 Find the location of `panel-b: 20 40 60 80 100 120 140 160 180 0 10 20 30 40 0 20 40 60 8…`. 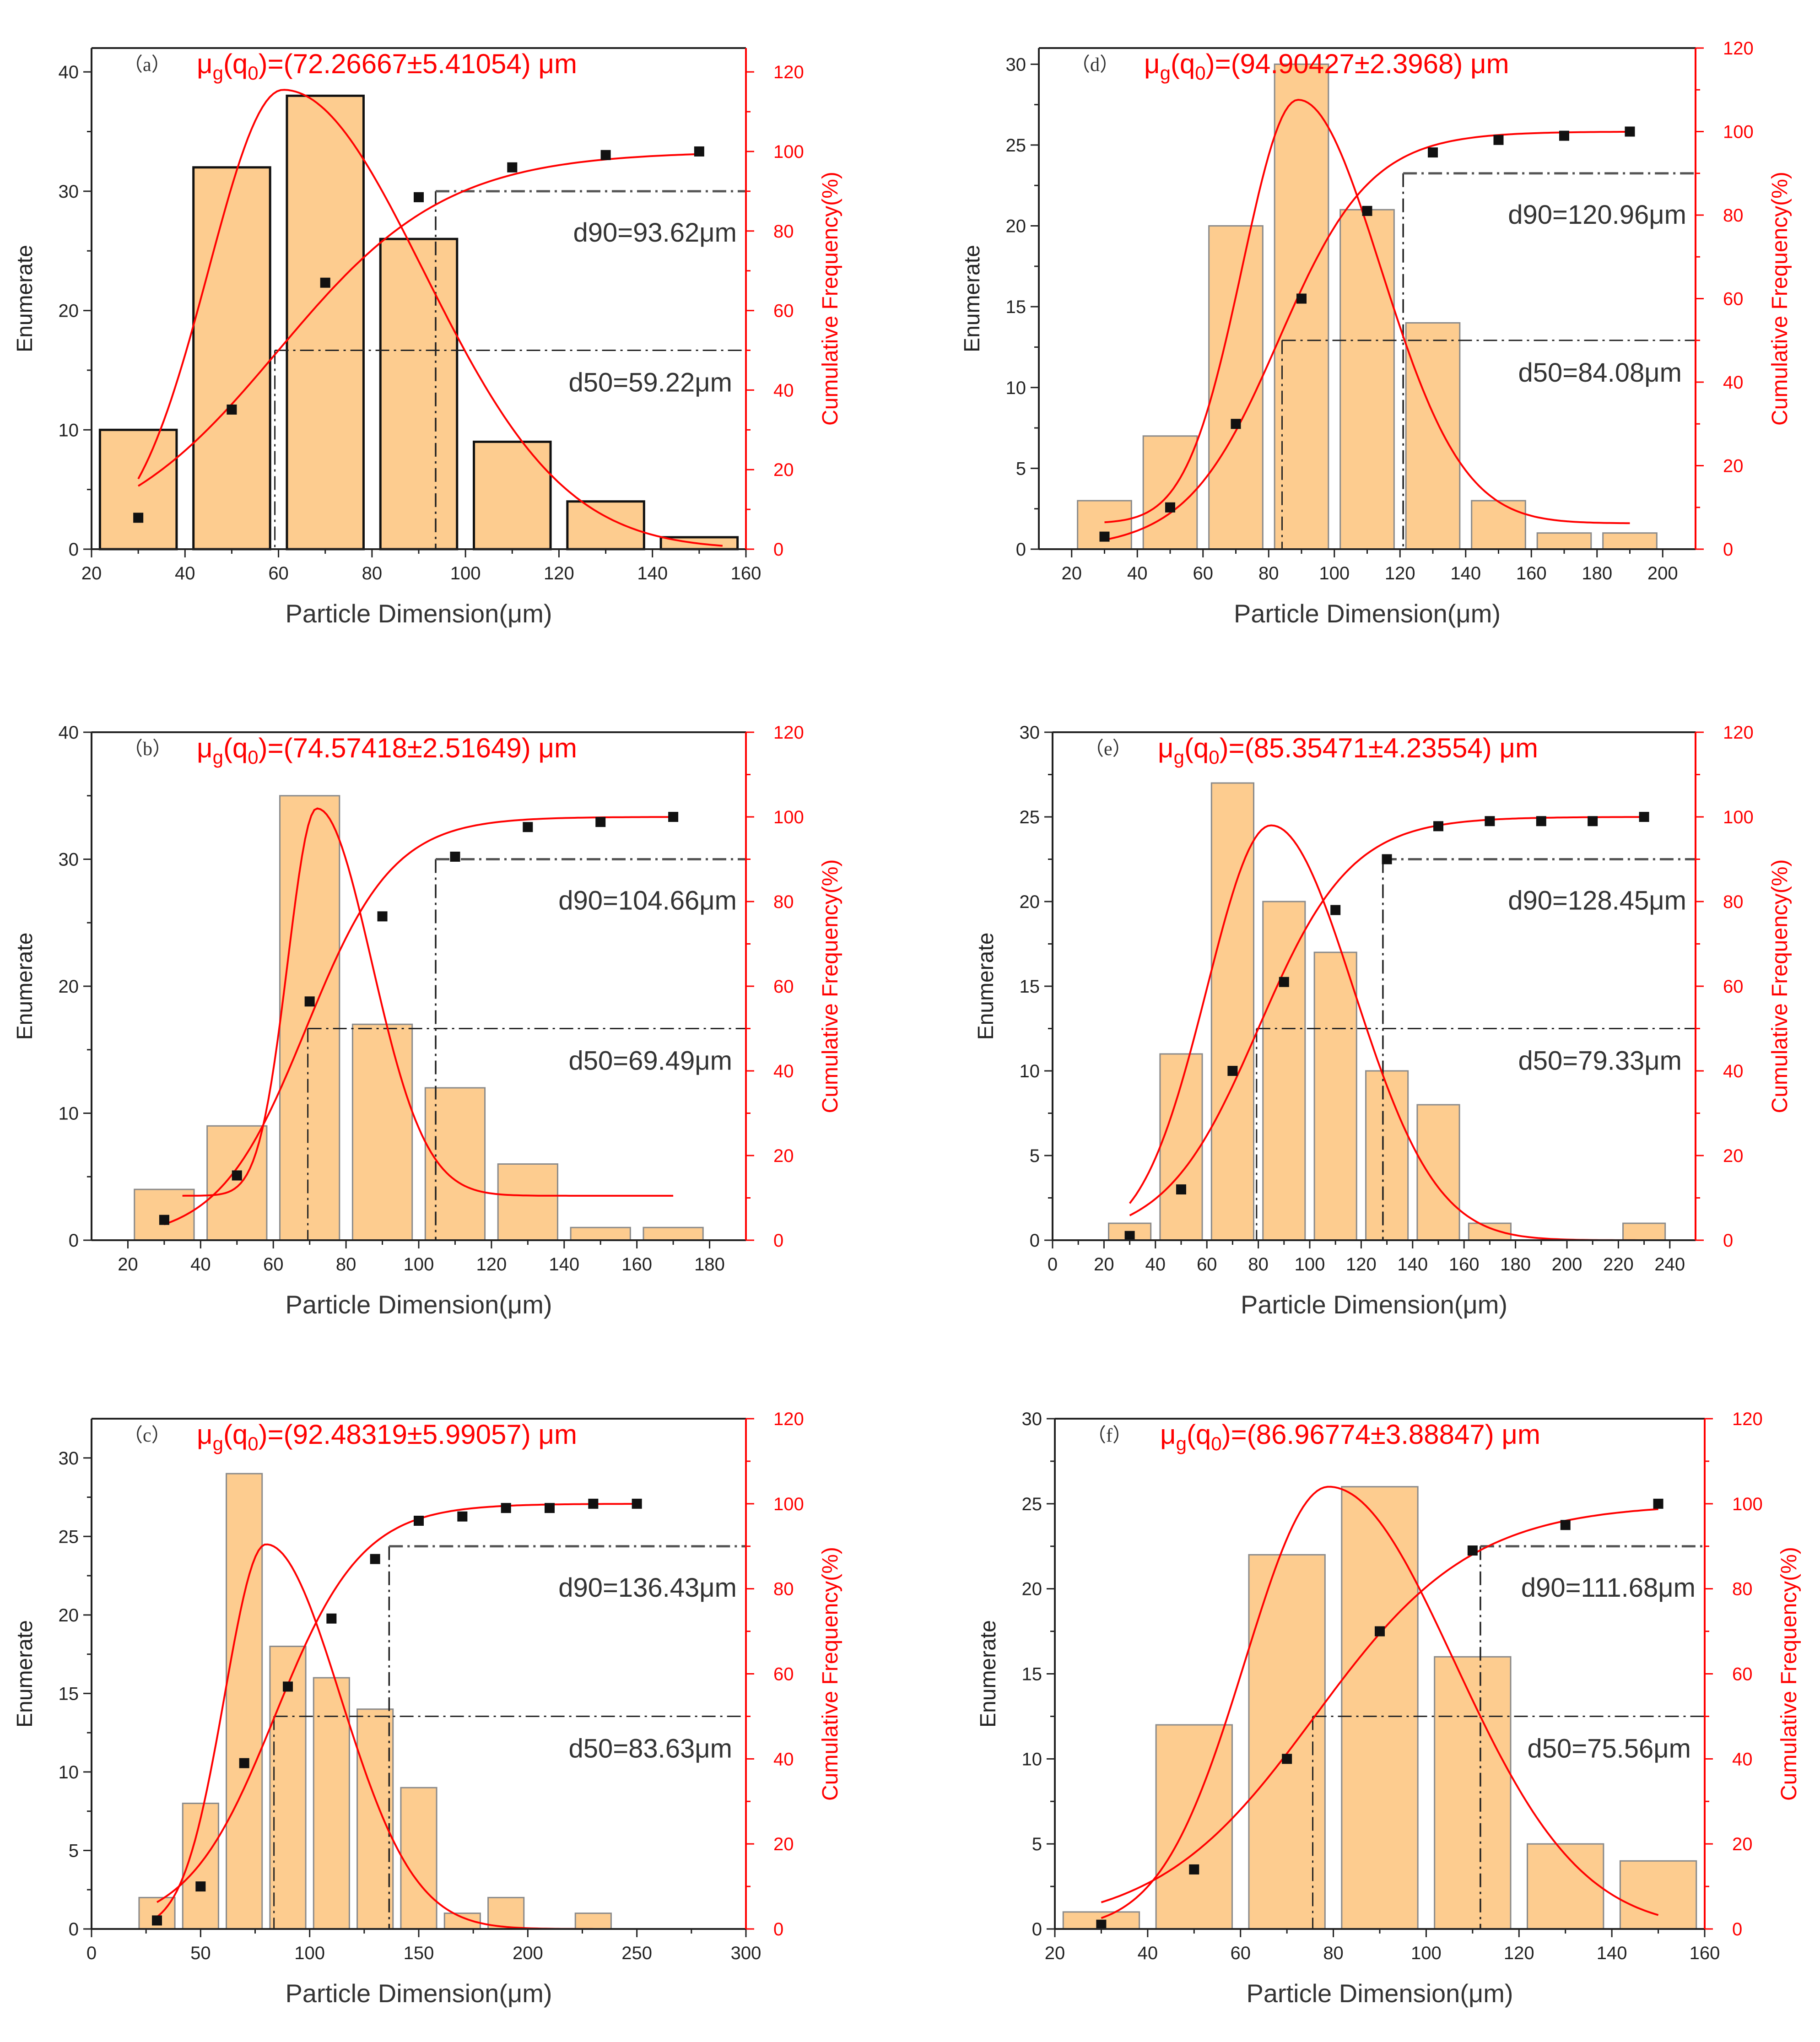

panel-b: 20 40 60 80 100 120 140 160 180 0 10 20 30 40 0 20 40 60 8… is located at coordinates (427, 1021).